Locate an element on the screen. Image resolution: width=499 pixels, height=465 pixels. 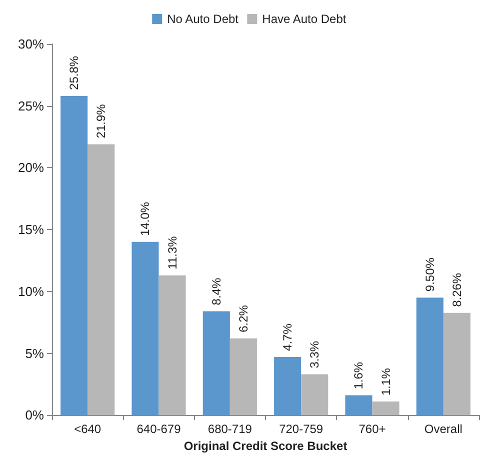
x-tick-label: 720-759 is located at coordinates (301, 429).